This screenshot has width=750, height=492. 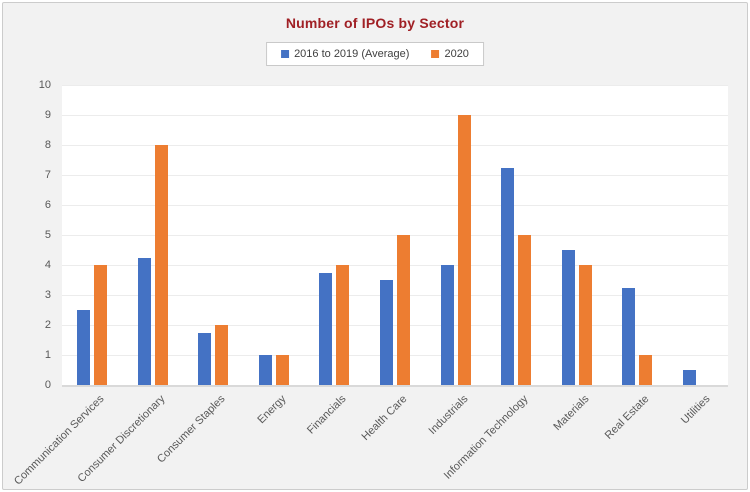 I want to click on y-tick-label-5: 5, so click(x=47, y=235).